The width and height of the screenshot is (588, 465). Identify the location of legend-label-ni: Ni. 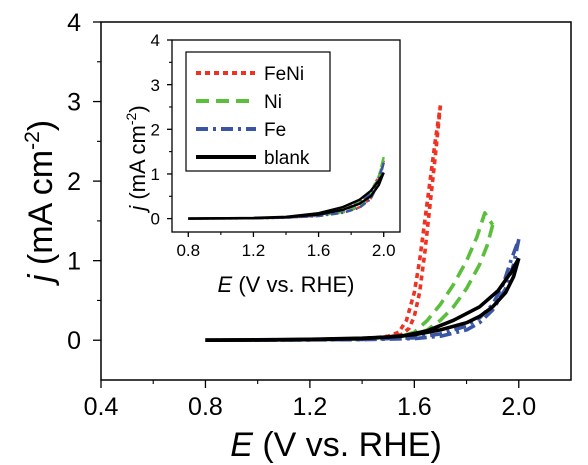
(273, 102).